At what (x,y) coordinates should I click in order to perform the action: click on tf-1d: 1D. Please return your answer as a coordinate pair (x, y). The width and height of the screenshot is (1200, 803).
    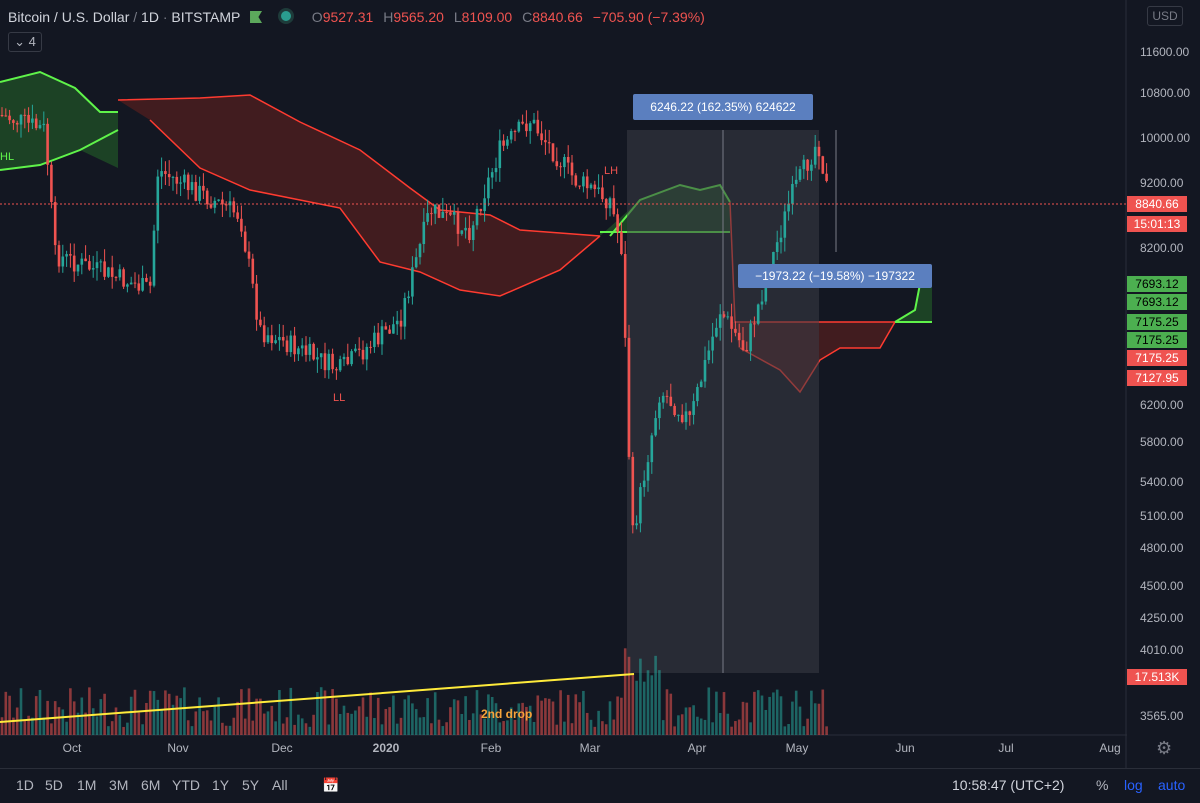
    Looking at the image, I should click on (25, 785).